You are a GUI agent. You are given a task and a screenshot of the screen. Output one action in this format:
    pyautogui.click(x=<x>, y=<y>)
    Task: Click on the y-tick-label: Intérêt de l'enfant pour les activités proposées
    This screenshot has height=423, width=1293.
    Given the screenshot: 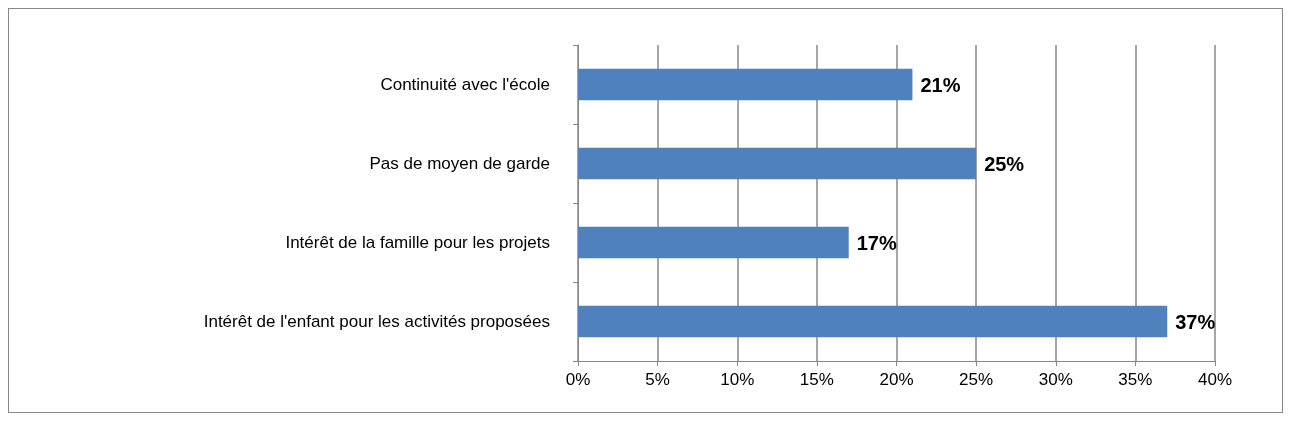 What is the action you would take?
    pyautogui.click(x=376, y=321)
    